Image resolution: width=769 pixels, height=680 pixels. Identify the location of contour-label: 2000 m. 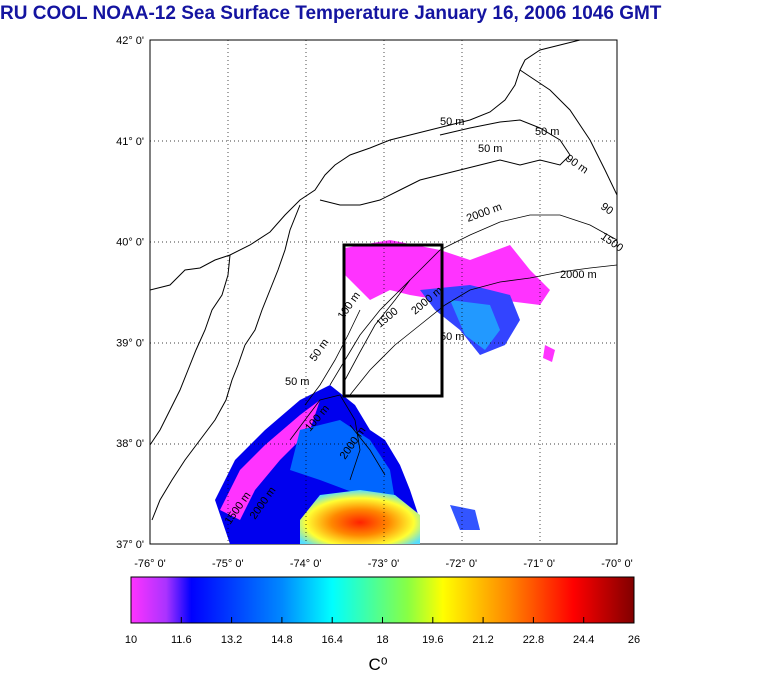
(578, 275).